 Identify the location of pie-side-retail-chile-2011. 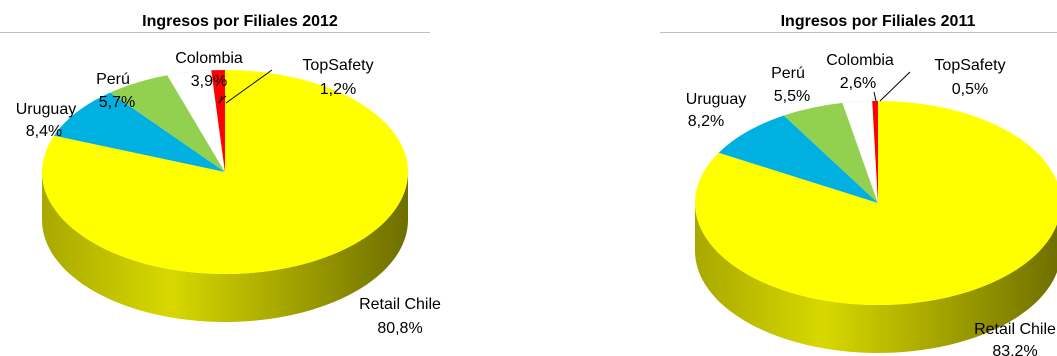
(876, 278).